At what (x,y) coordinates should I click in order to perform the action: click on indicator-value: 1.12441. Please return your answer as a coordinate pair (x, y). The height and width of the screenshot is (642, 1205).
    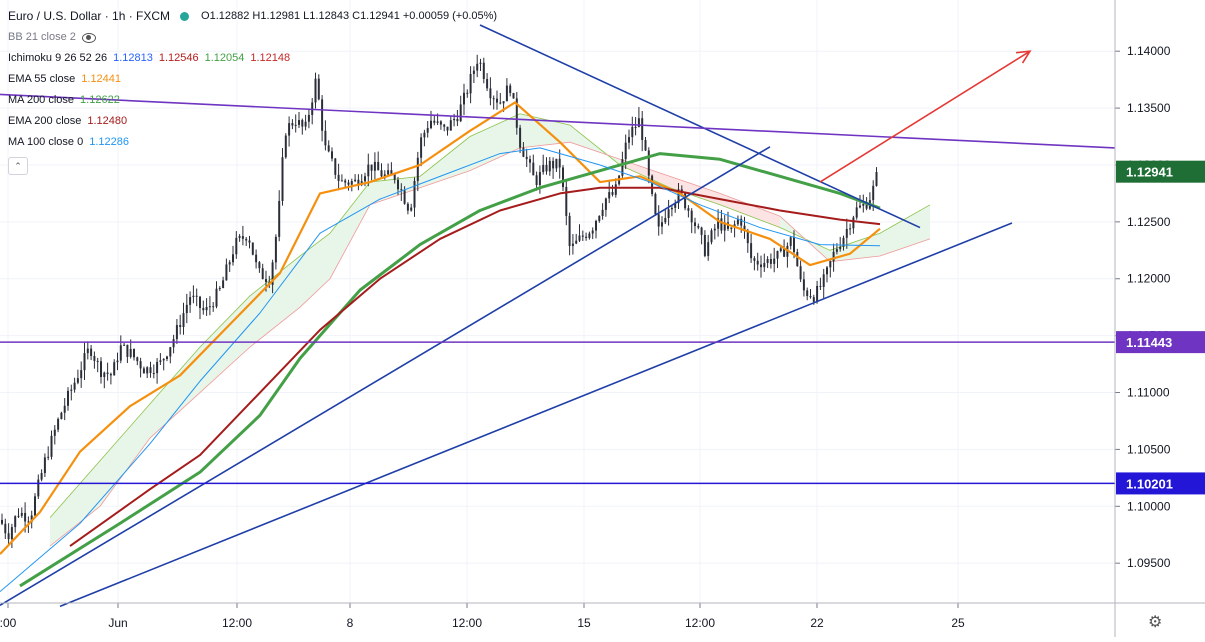
    Looking at the image, I should click on (101, 79).